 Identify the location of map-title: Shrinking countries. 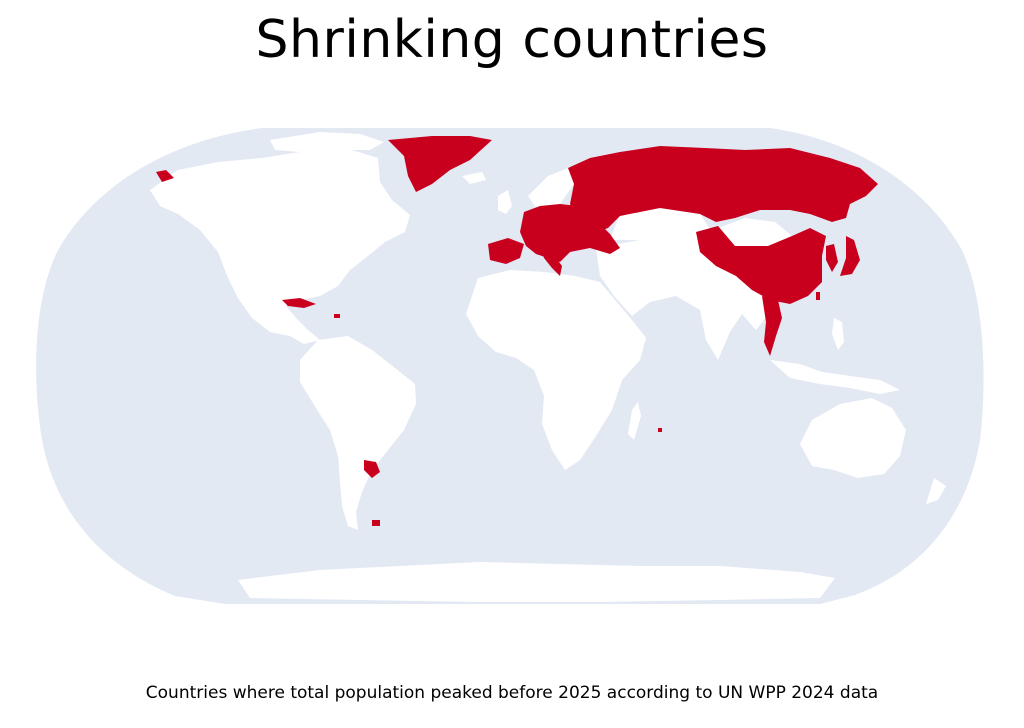
(512, 40).